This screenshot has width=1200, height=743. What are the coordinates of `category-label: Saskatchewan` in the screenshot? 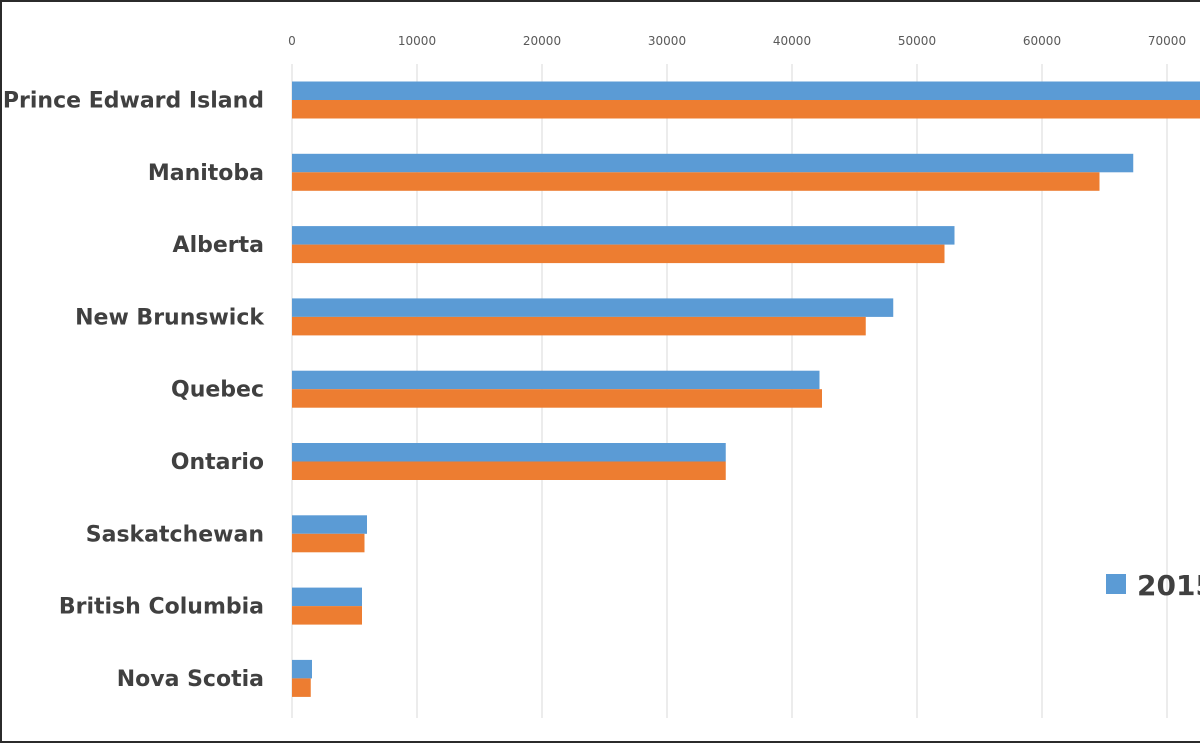 It's located at (175, 534).